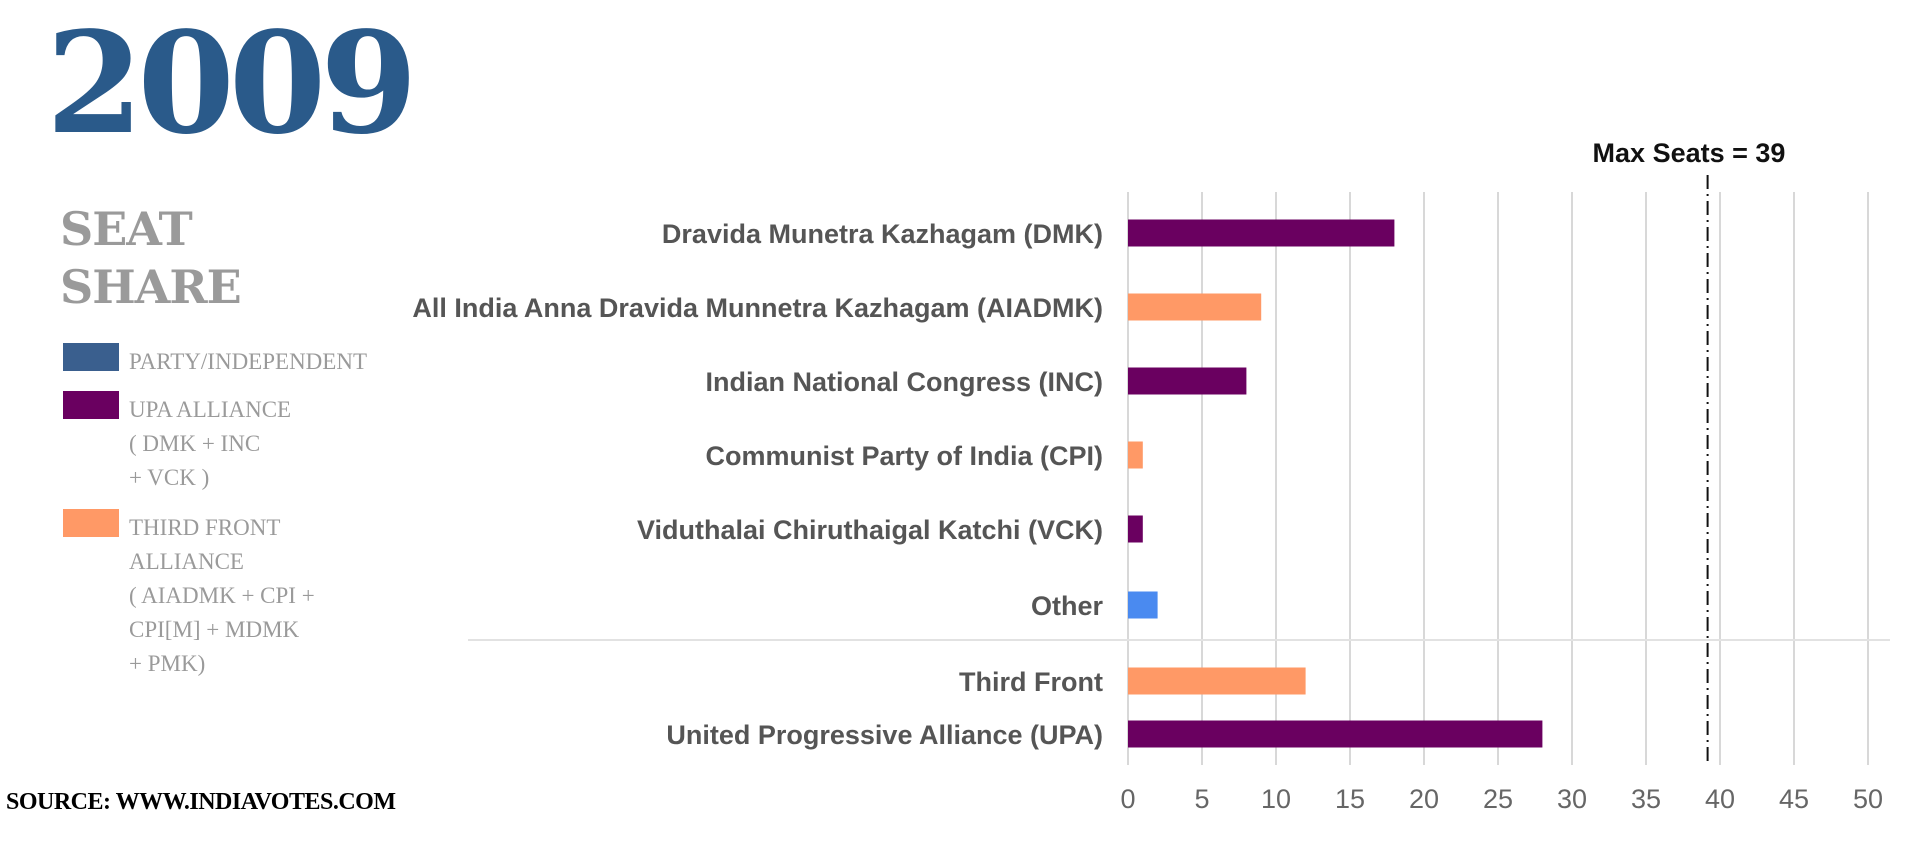 The width and height of the screenshot is (1913, 853). What do you see at coordinates (884, 735) in the screenshot?
I see `category-label-7: United Progressive Alliance (UPA)` at bounding box center [884, 735].